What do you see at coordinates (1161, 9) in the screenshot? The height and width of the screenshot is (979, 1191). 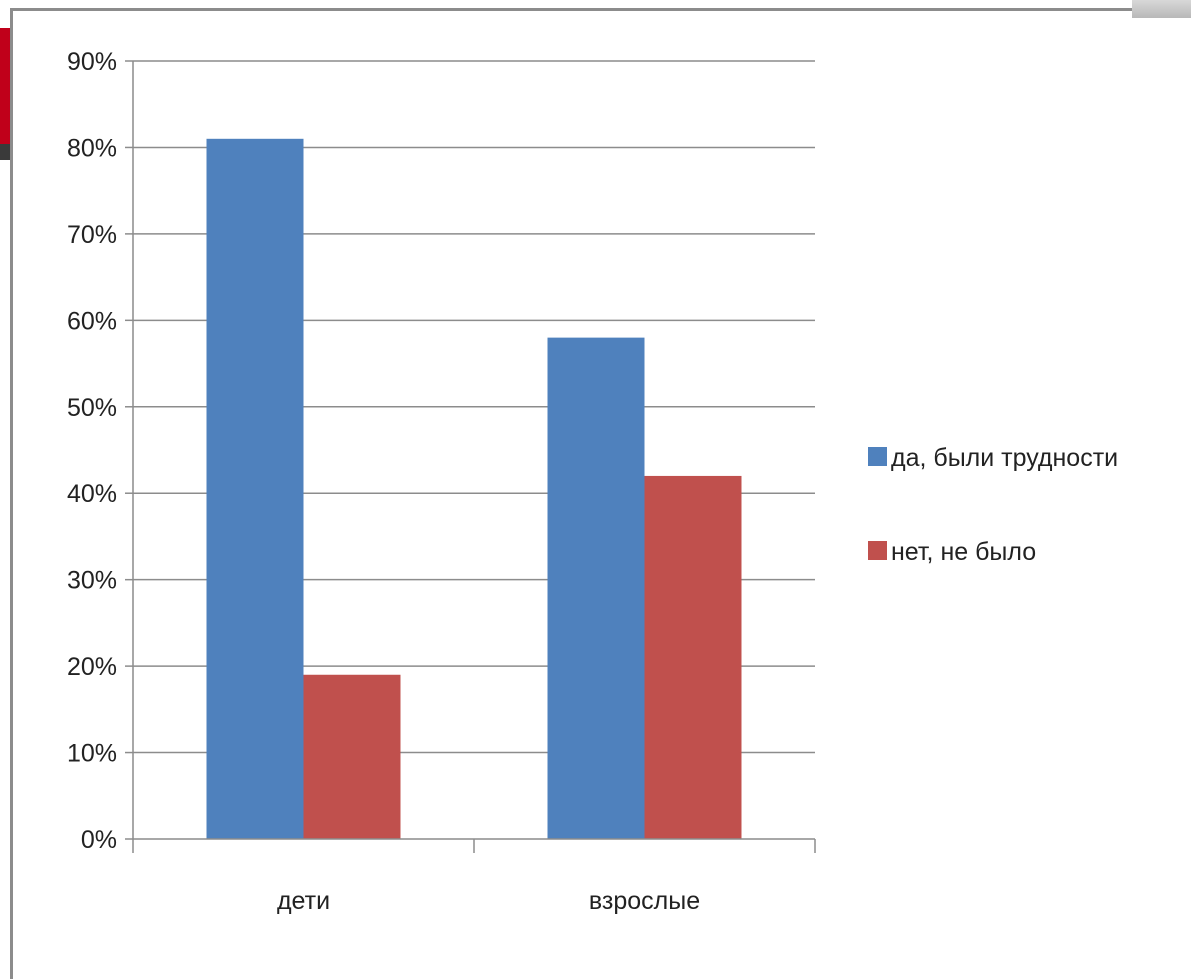 I see `slide-corner-tab` at bounding box center [1161, 9].